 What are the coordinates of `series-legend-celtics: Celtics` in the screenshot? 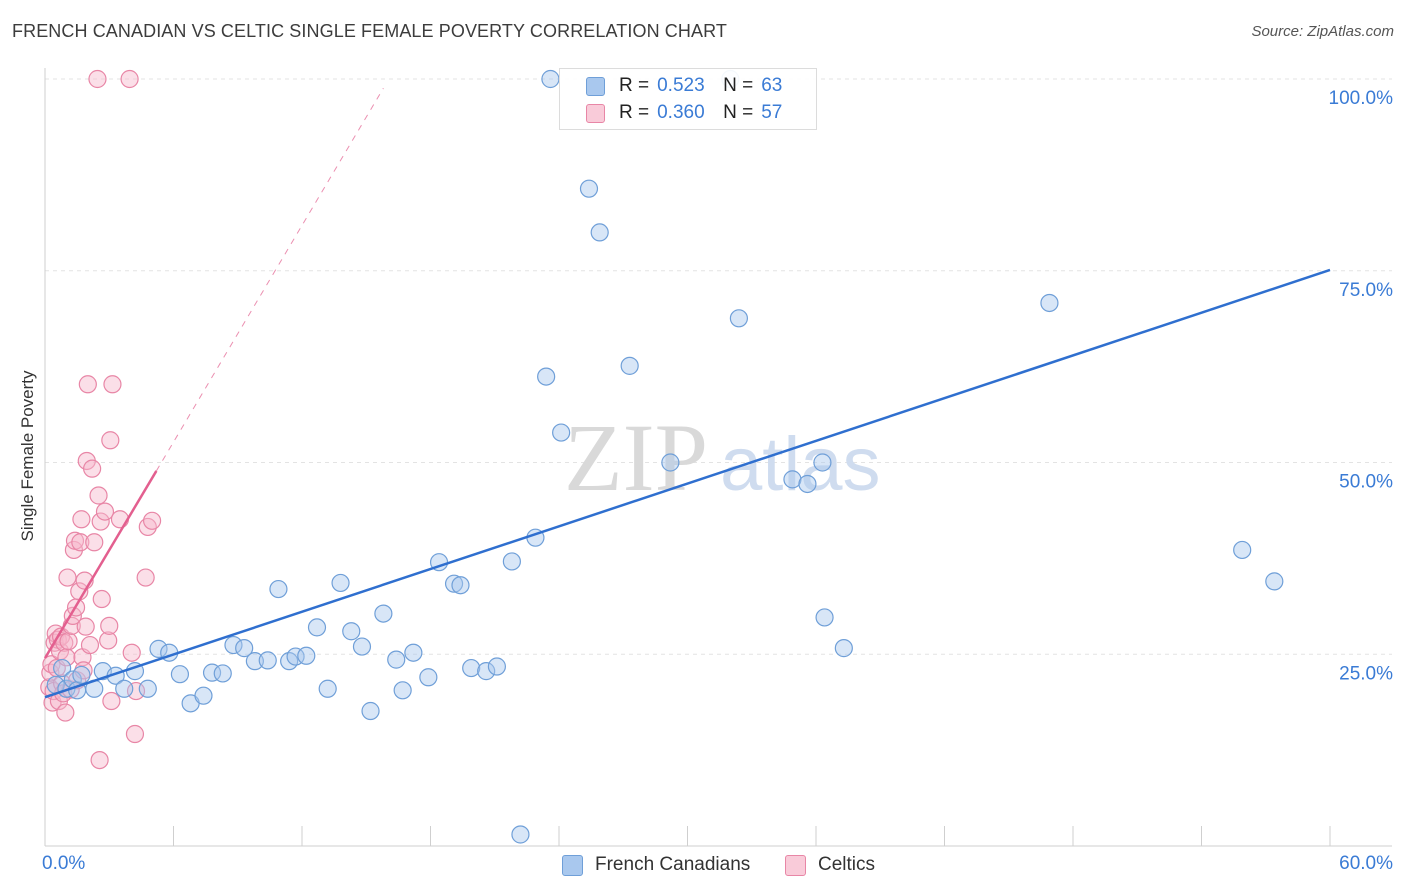 It's located at (830, 865).